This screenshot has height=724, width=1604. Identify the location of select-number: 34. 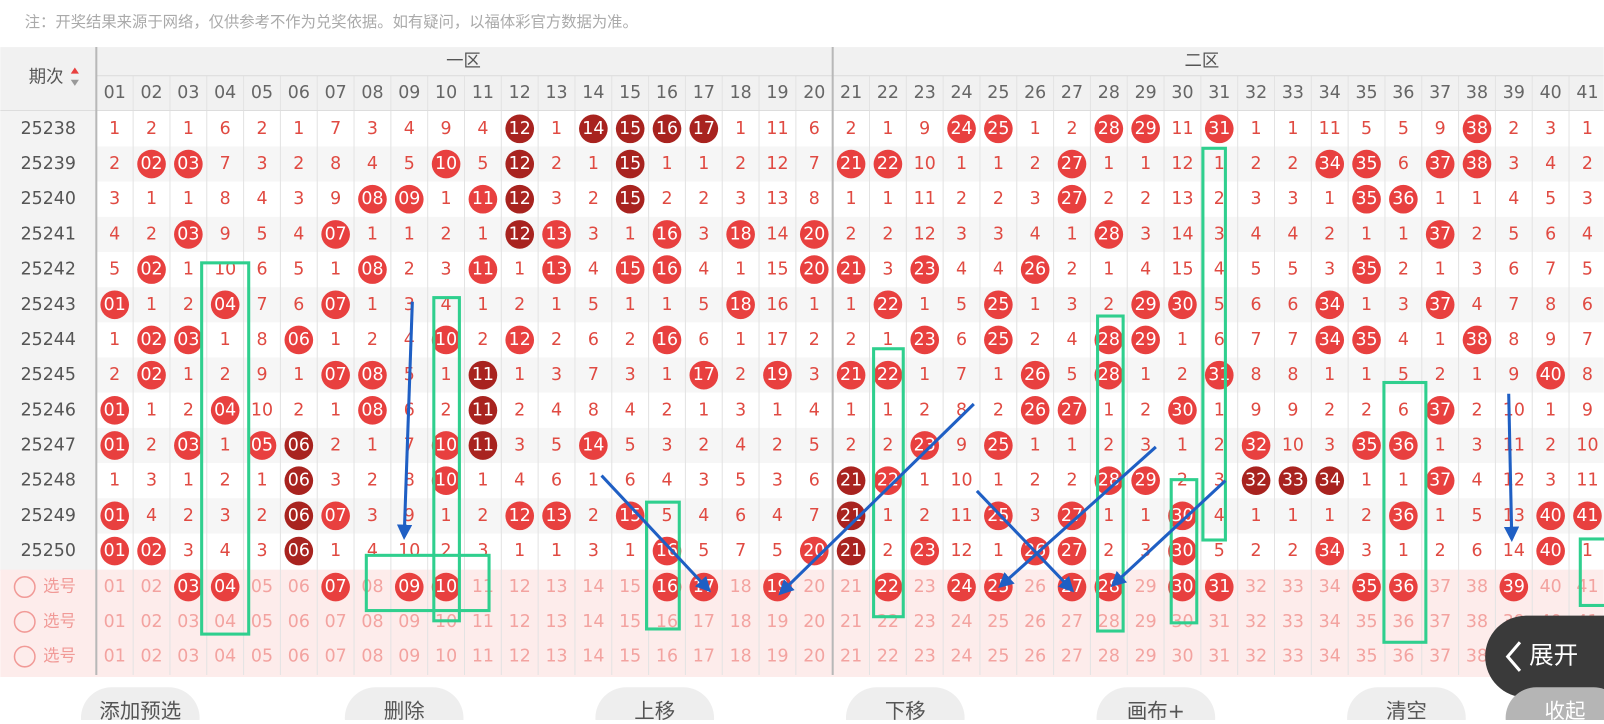
(1330, 622).